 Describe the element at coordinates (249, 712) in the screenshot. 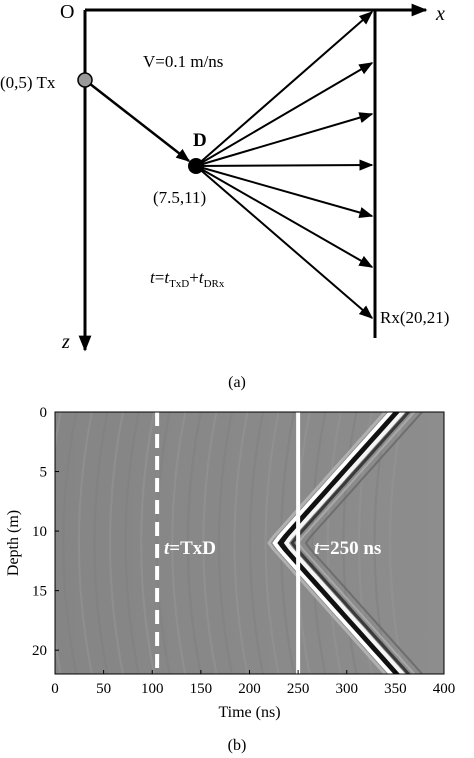

I see `x-axis-title: Time (ns)` at that location.